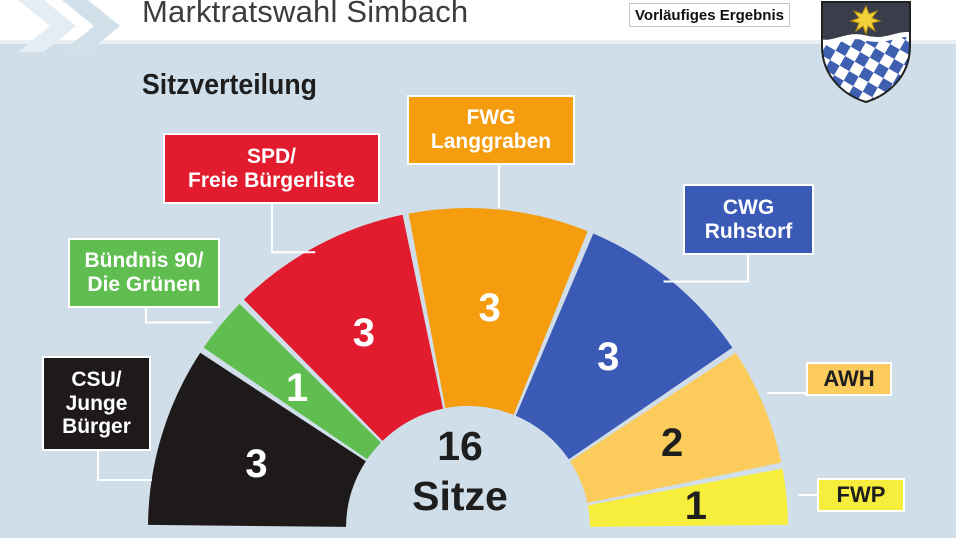 This screenshot has height=538, width=956. I want to click on seat-segment-csu-junge-bürger, so click(257, 439).